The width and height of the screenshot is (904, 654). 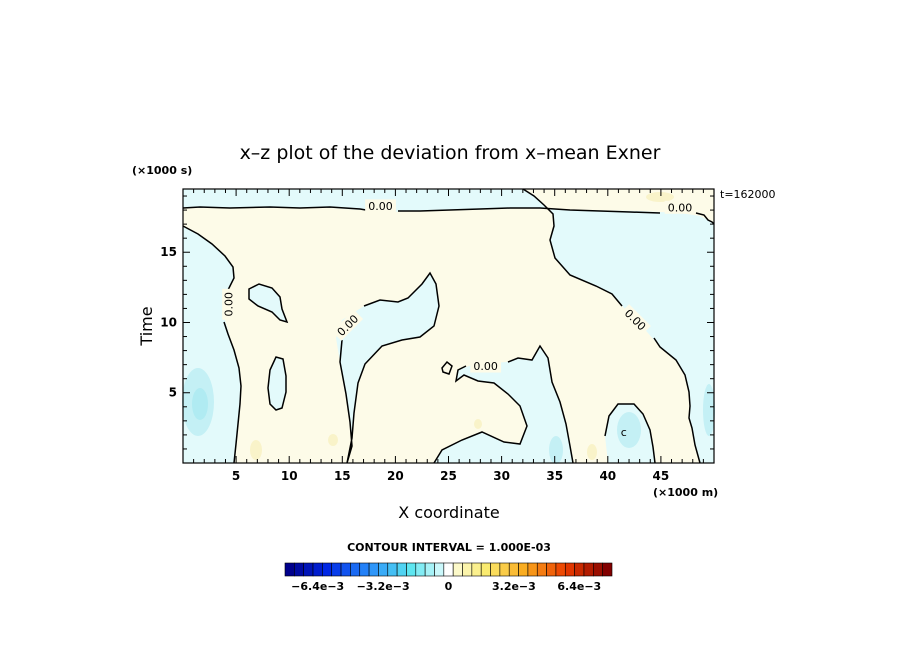 What do you see at coordinates (448, 476) in the screenshot?
I see `x-tick-label: 25` at bounding box center [448, 476].